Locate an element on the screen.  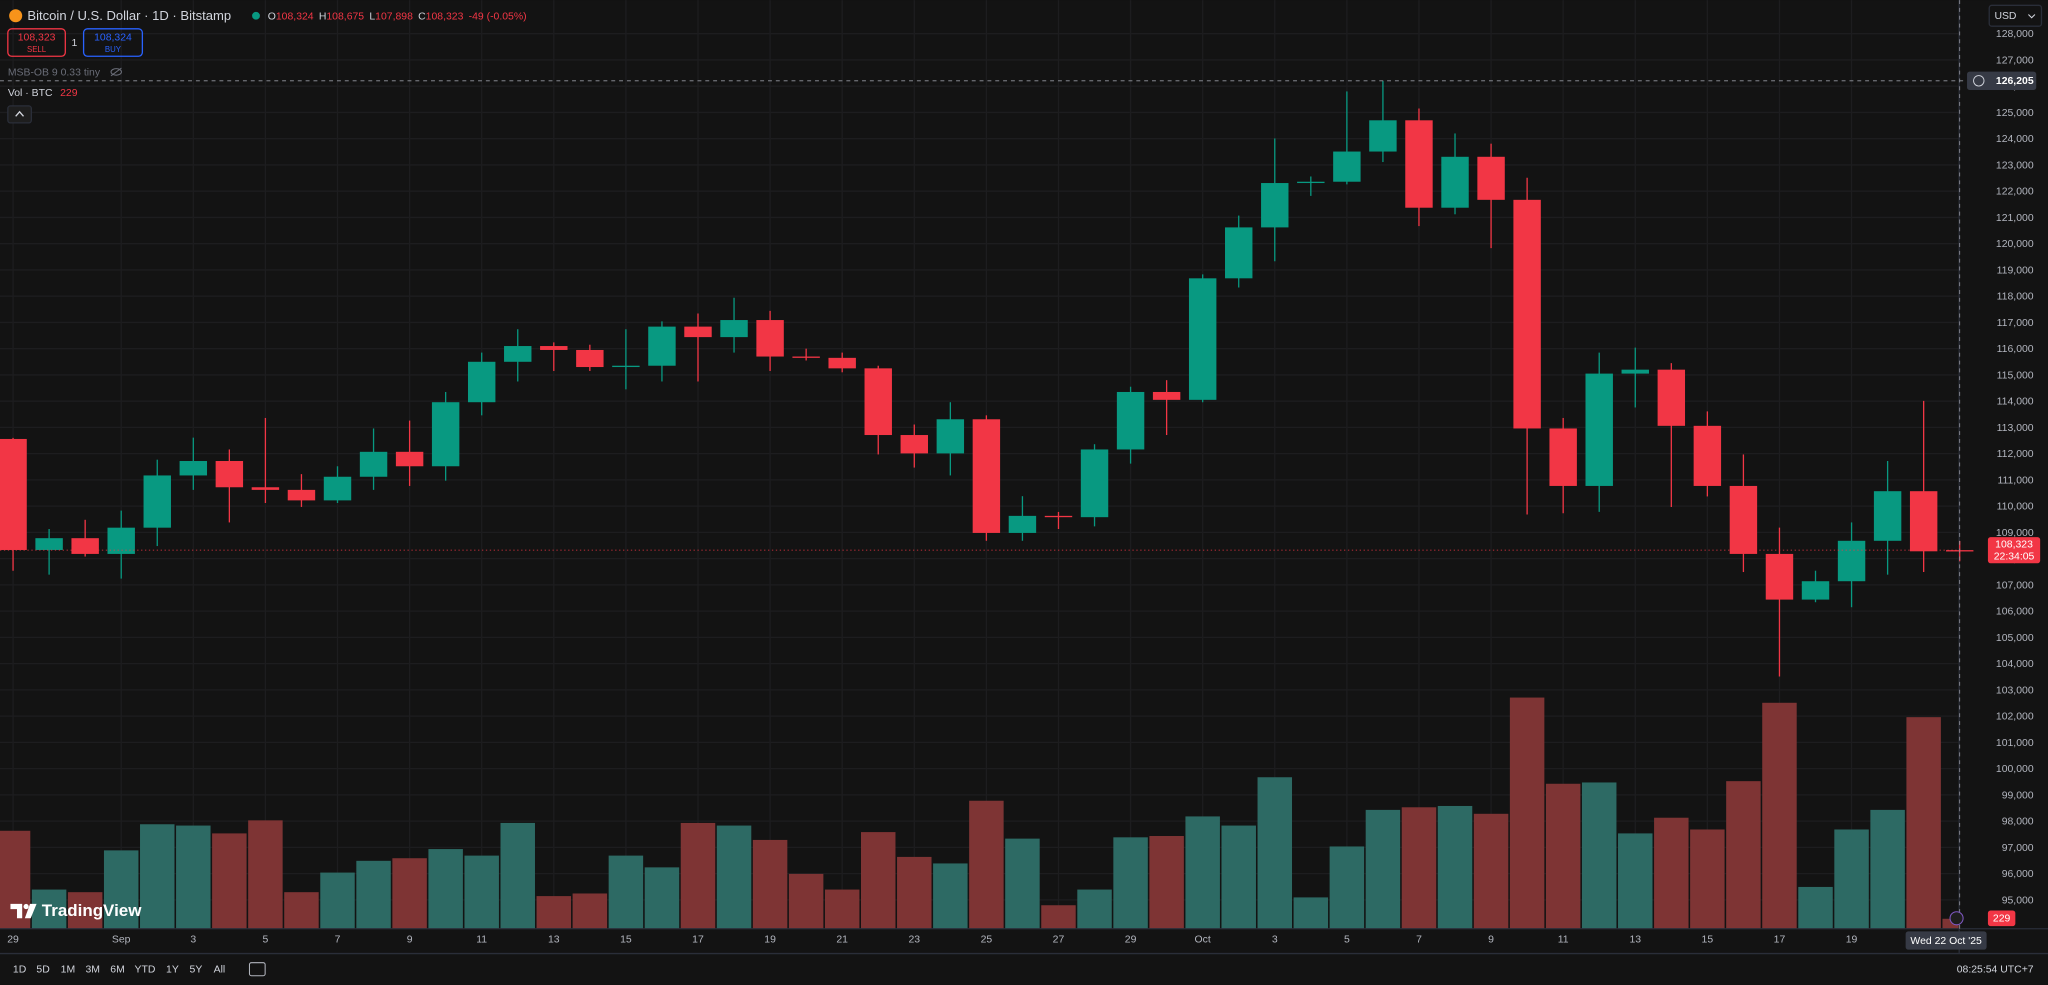
x-tick-label: Sep is located at coordinates (121, 940).